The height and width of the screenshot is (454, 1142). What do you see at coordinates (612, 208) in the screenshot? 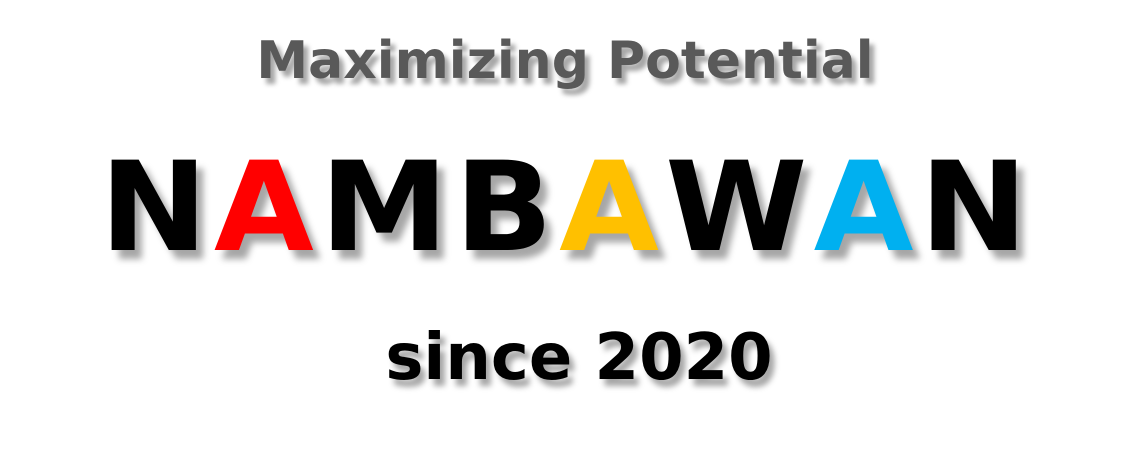
I see `brand-letter-5: A` at bounding box center [612, 208].